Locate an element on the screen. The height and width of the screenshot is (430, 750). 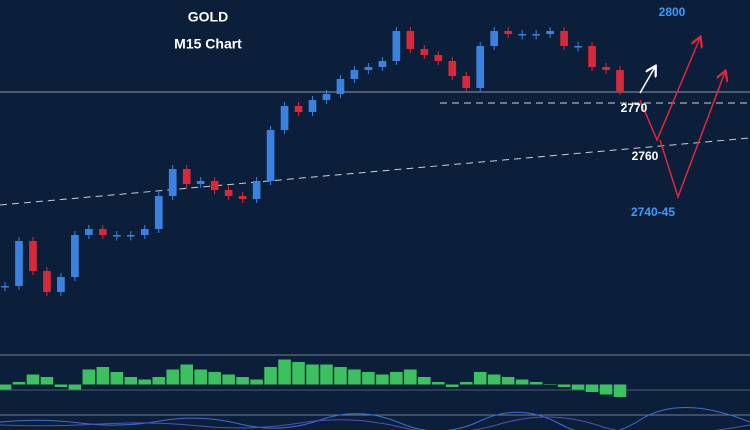
level-label: 2800 is located at coordinates (672, 12).